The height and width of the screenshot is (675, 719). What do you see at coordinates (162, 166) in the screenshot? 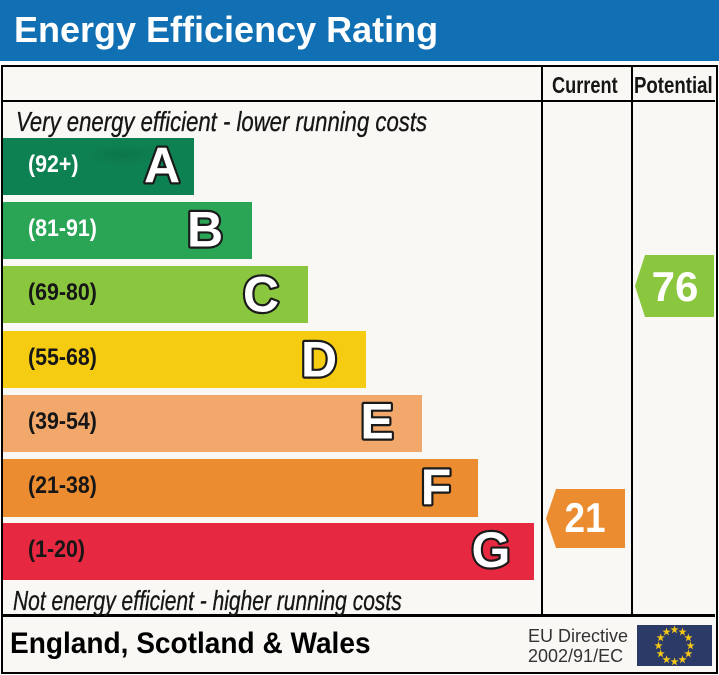
I see `svg-text: A` at bounding box center [162, 166].